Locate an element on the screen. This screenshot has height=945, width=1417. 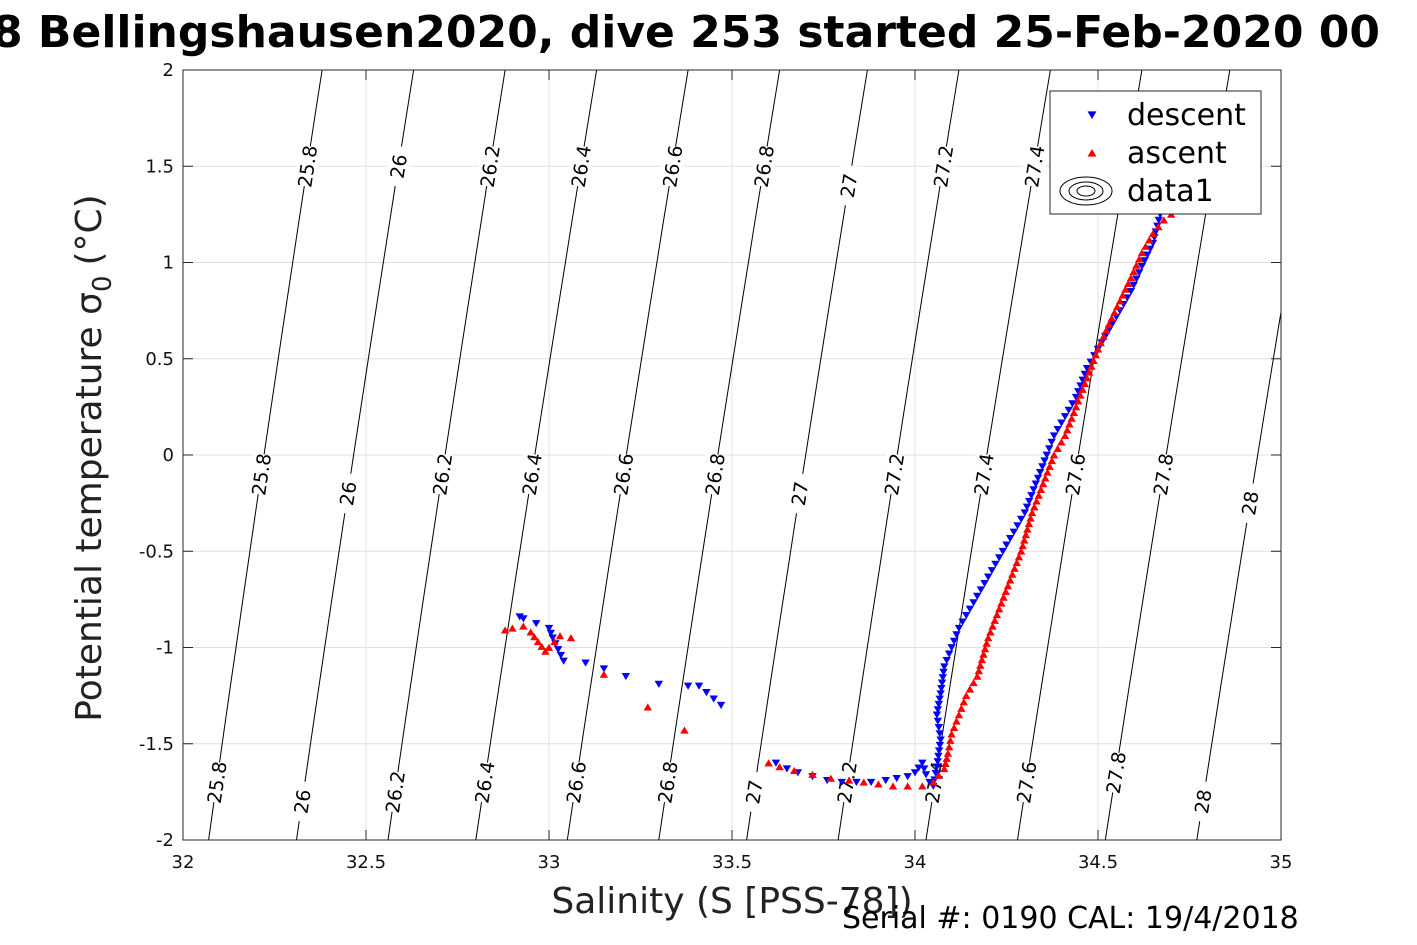
legend-label-data1: data1 is located at coordinates (1170, 191).